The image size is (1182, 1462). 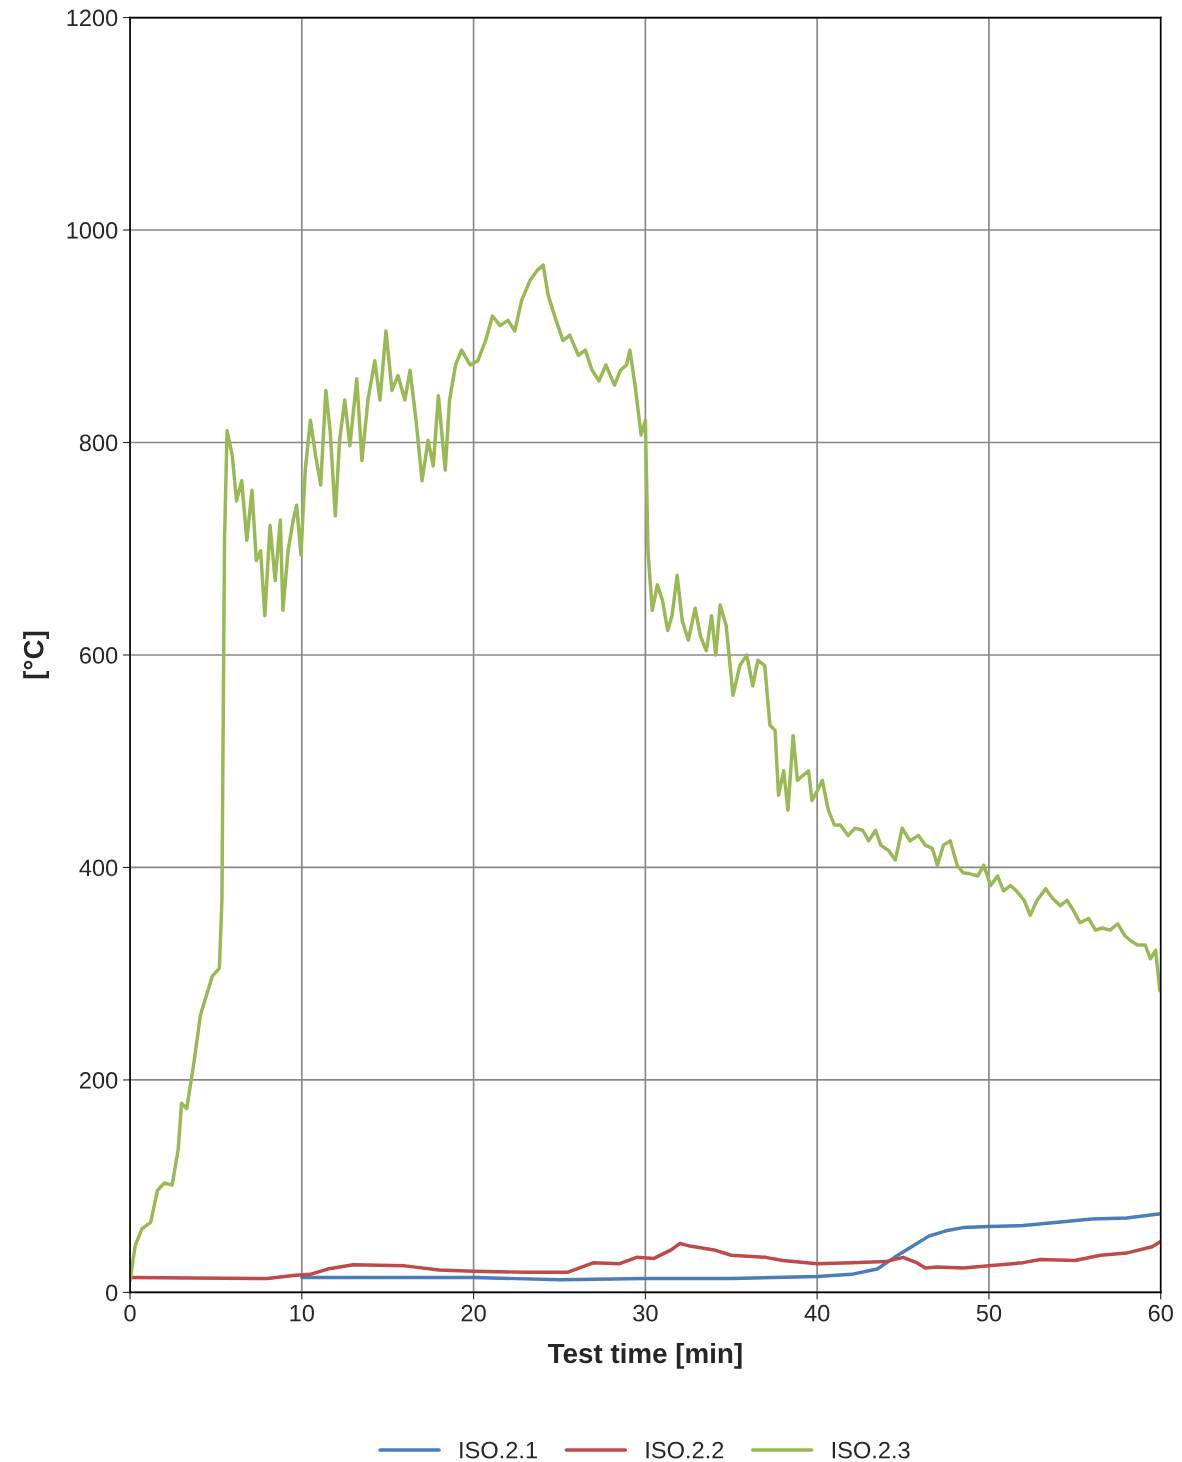 I want to click on legend-label: ISO.2.3, so click(x=871, y=1450).